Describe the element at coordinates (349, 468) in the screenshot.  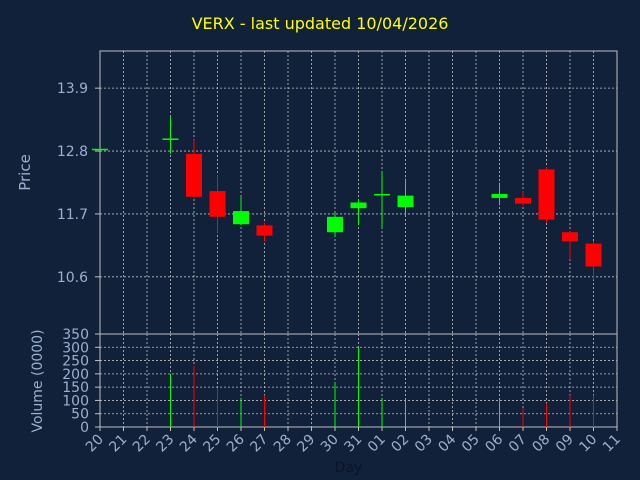
I see `x-axis-label: Day` at that location.